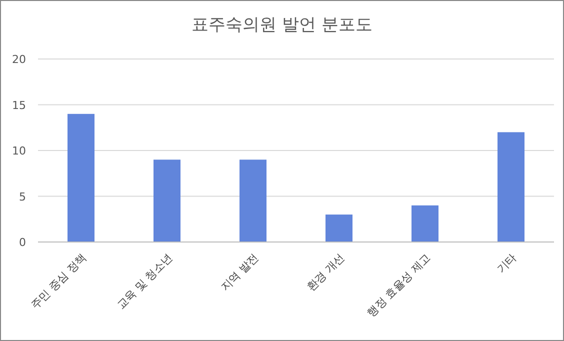  What do you see at coordinates (22, 197) in the screenshot?
I see `y-tick-label: 5` at bounding box center [22, 197].